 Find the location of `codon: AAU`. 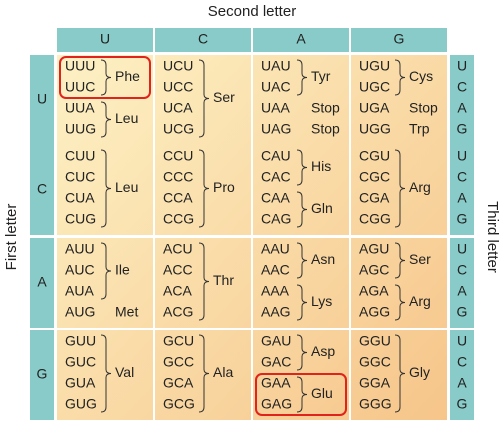

codon: AAU is located at coordinates (275, 249).